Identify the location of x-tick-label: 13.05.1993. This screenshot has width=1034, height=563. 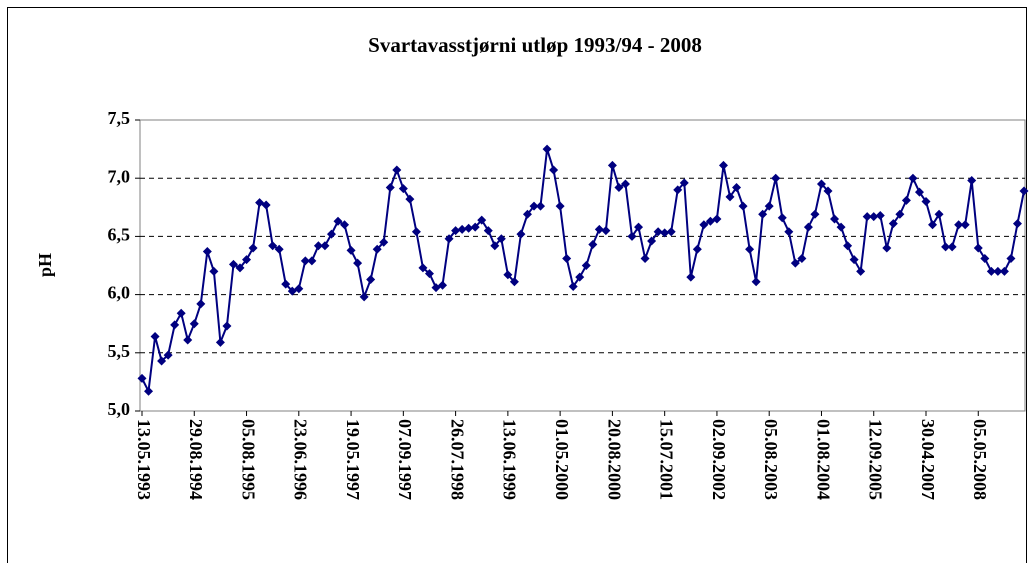
(144, 459).